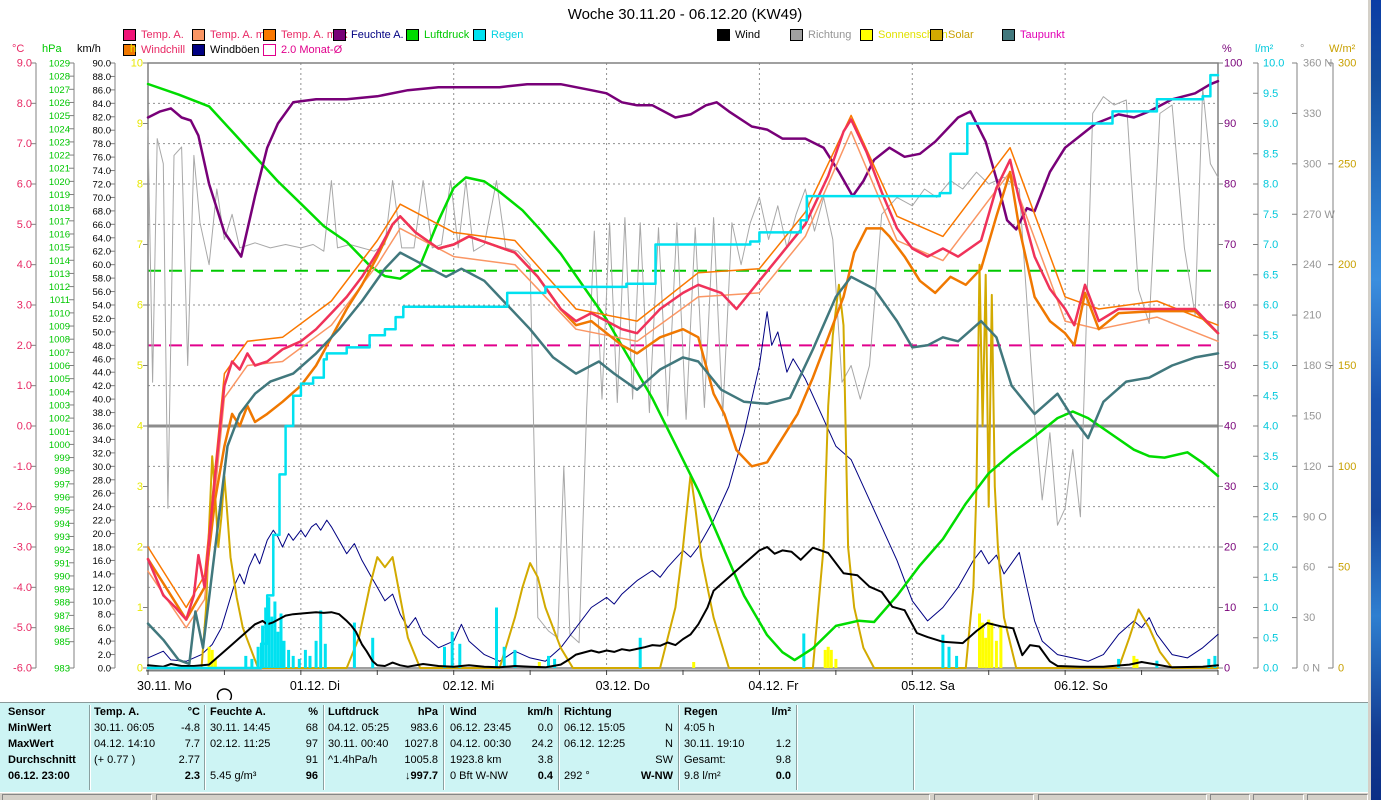 Image resolution: width=1381 pixels, height=800 pixels. I want to click on svg-text: 60, so click(1230, 306).